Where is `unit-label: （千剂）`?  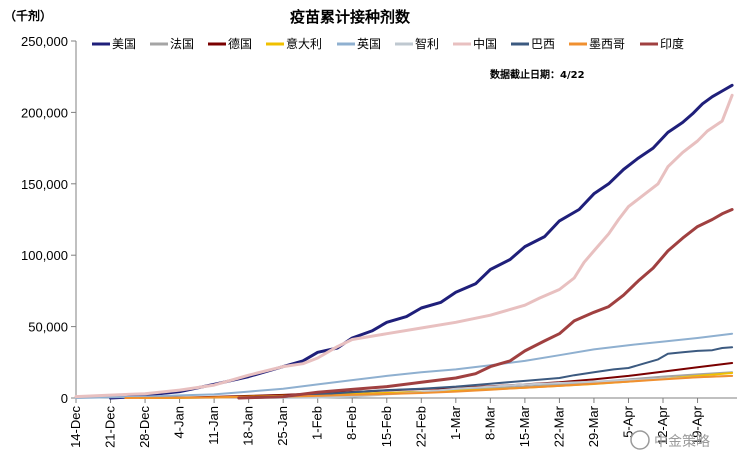
unit-label: （千剂） is located at coordinates (28, 15).